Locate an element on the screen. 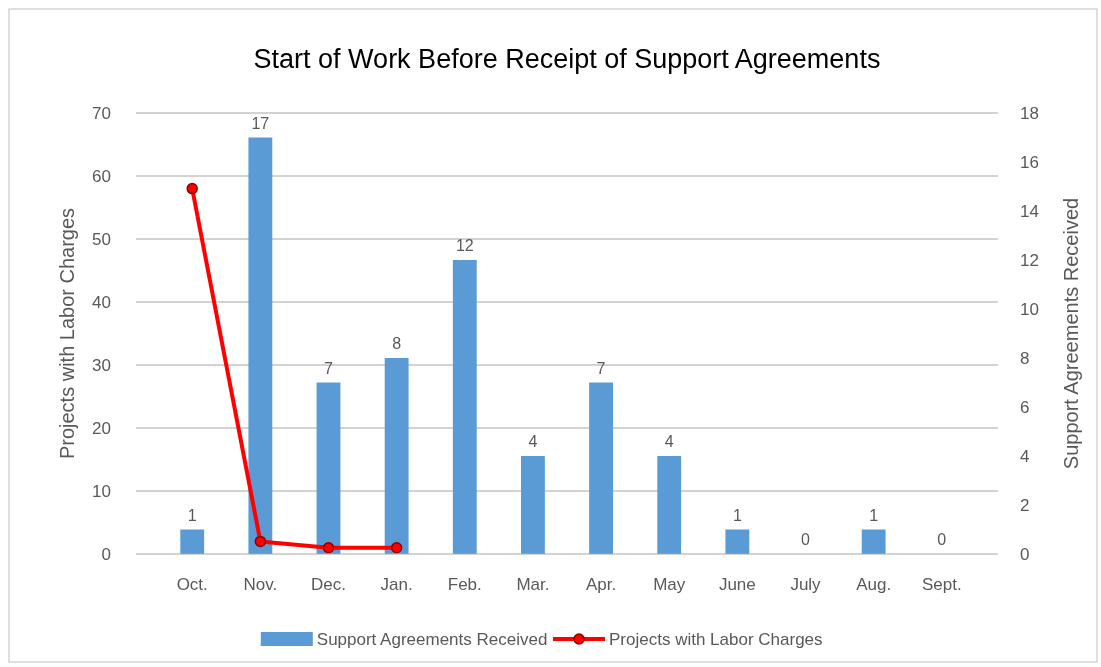  y-tick-label: 10 is located at coordinates (101, 491).